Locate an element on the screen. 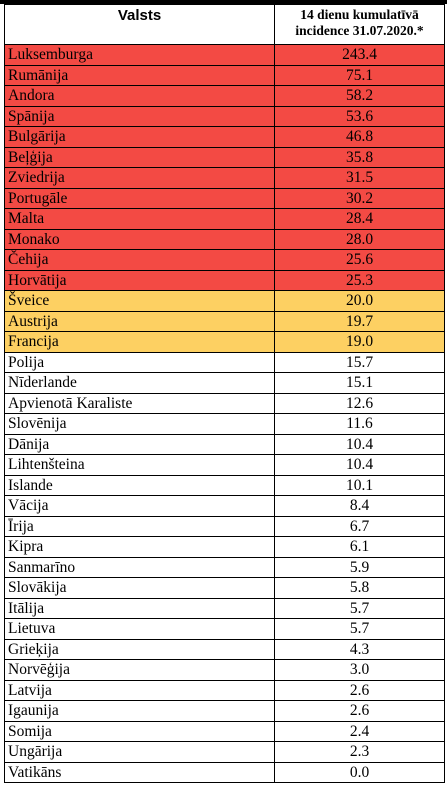  incidence-cell: 35.8 is located at coordinates (359, 157).